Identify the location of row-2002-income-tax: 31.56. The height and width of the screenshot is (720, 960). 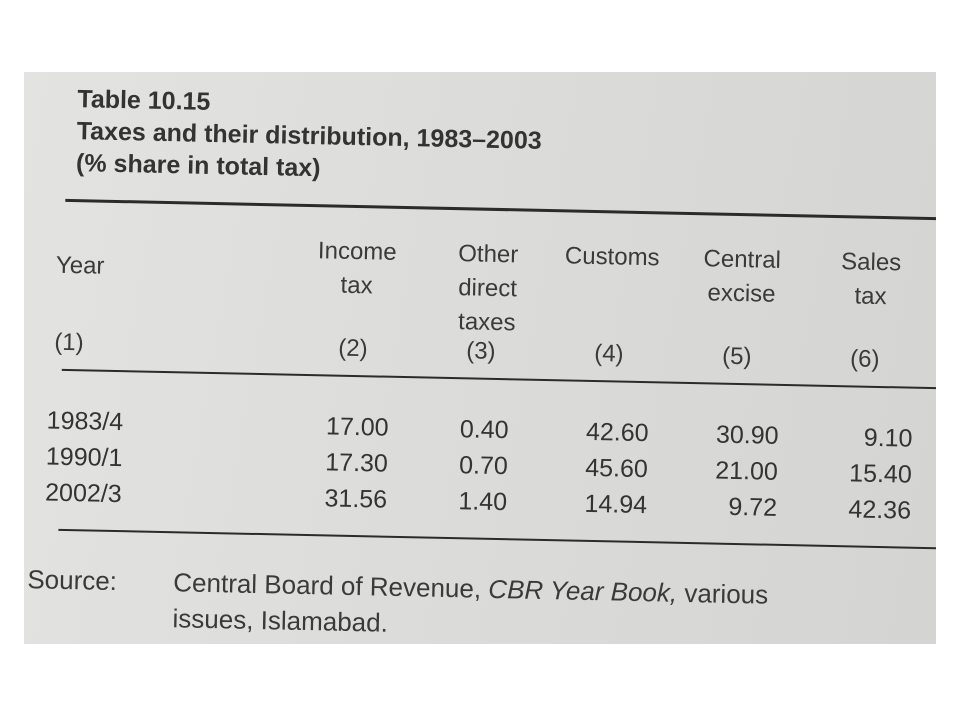
(356, 499).